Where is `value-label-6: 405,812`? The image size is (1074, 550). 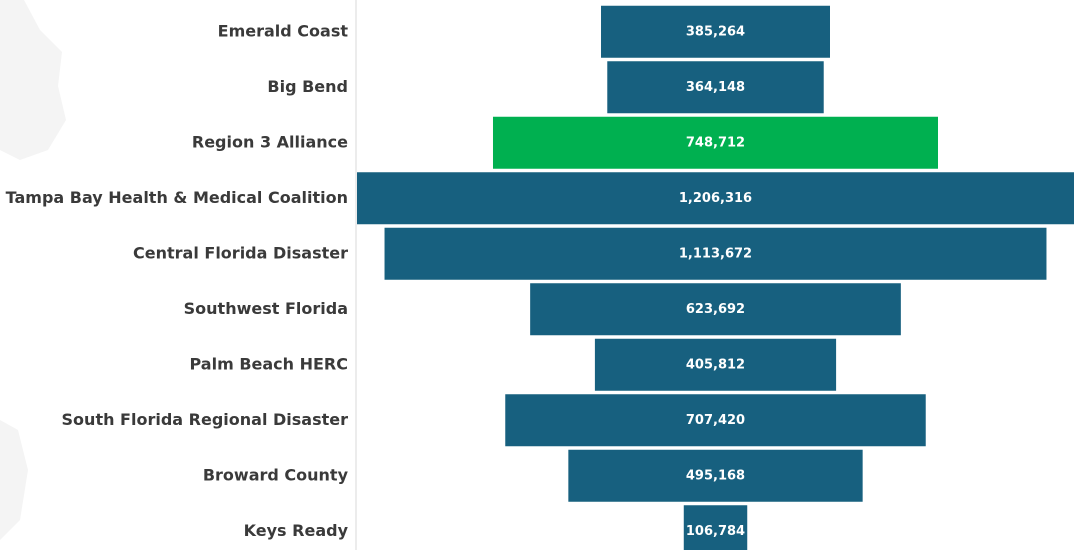
value-label-6: 405,812 is located at coordinates (715, 364).